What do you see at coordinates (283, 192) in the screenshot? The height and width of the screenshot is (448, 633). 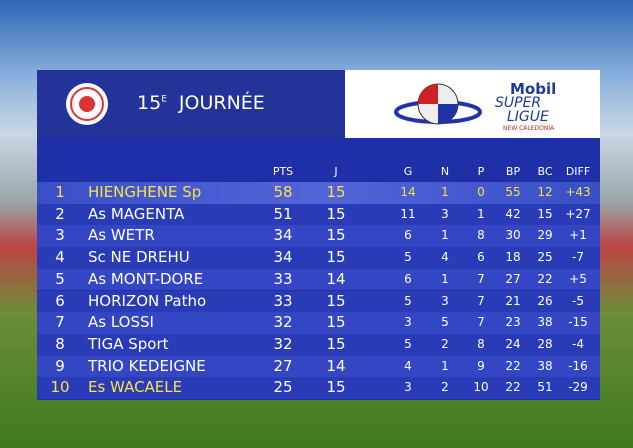 I see `stat: 58` at bounding box center [283, 192].